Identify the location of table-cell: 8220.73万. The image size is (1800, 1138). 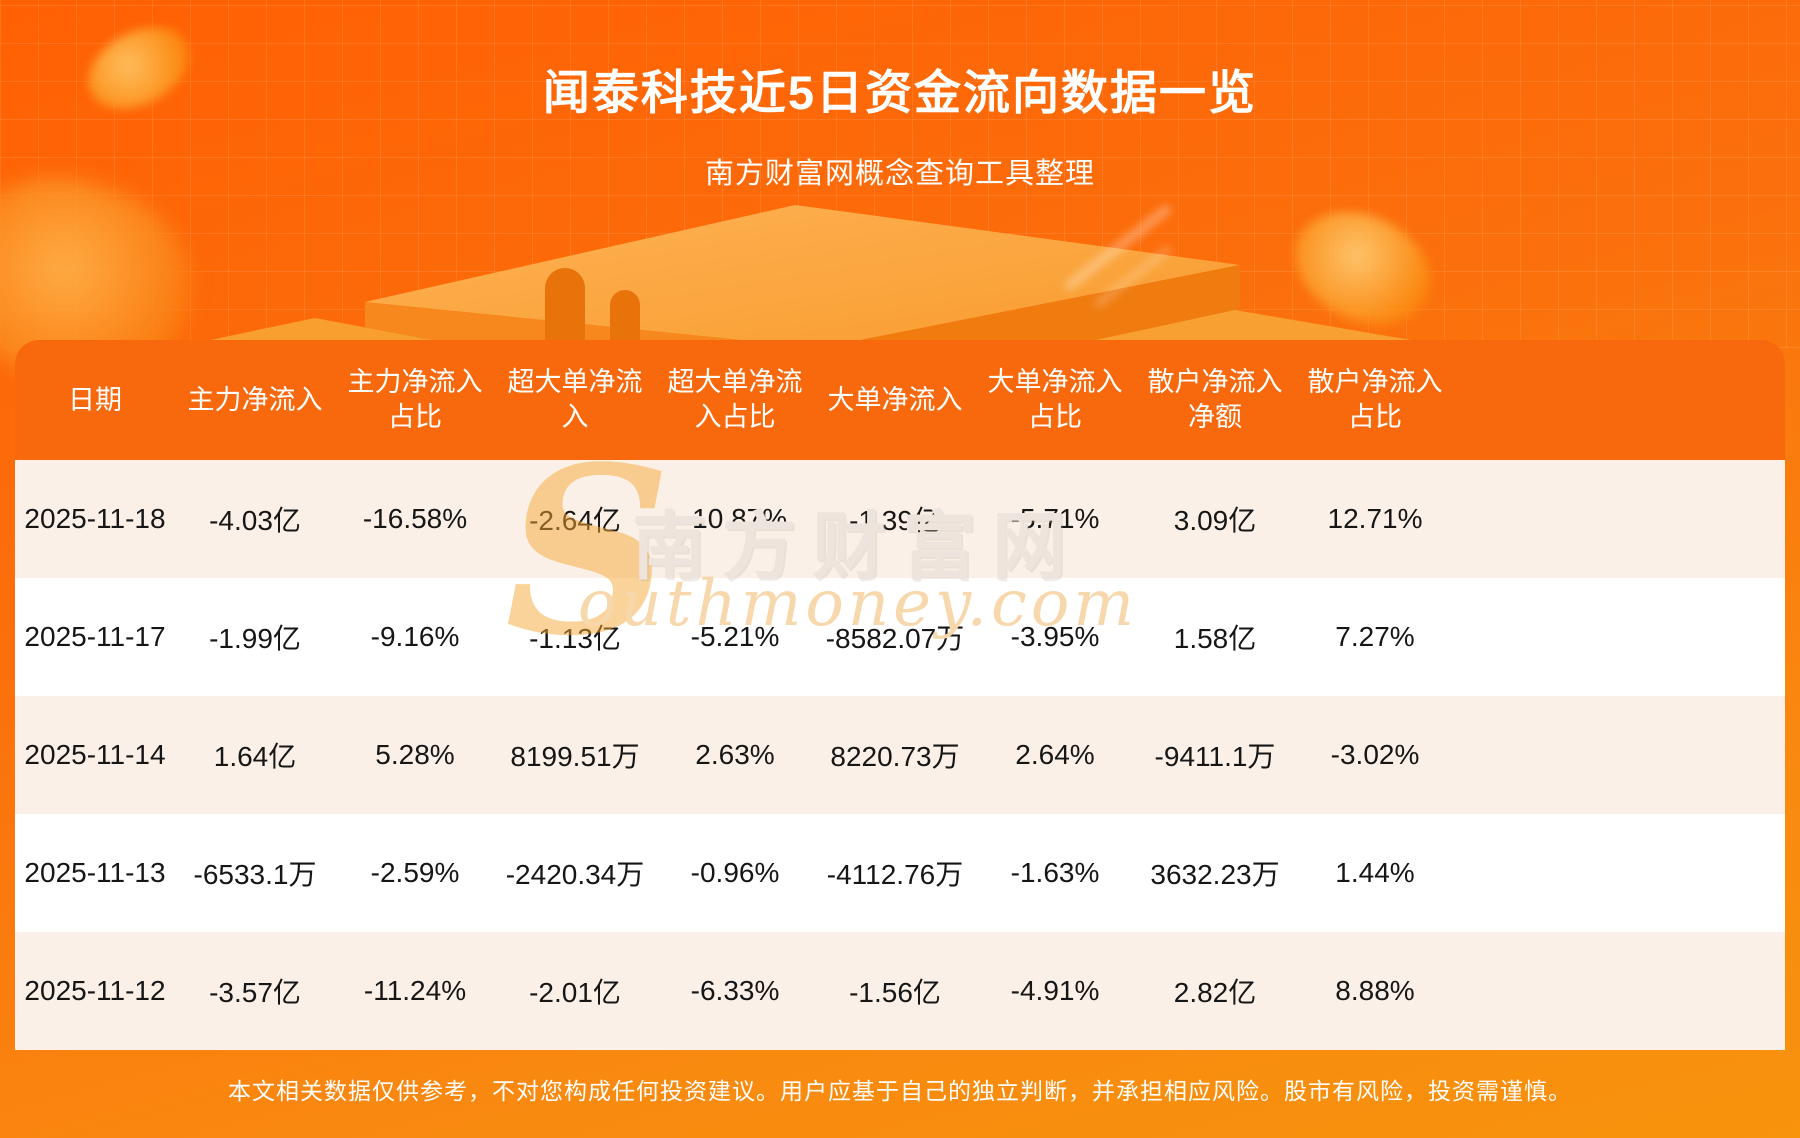
(895, 756).